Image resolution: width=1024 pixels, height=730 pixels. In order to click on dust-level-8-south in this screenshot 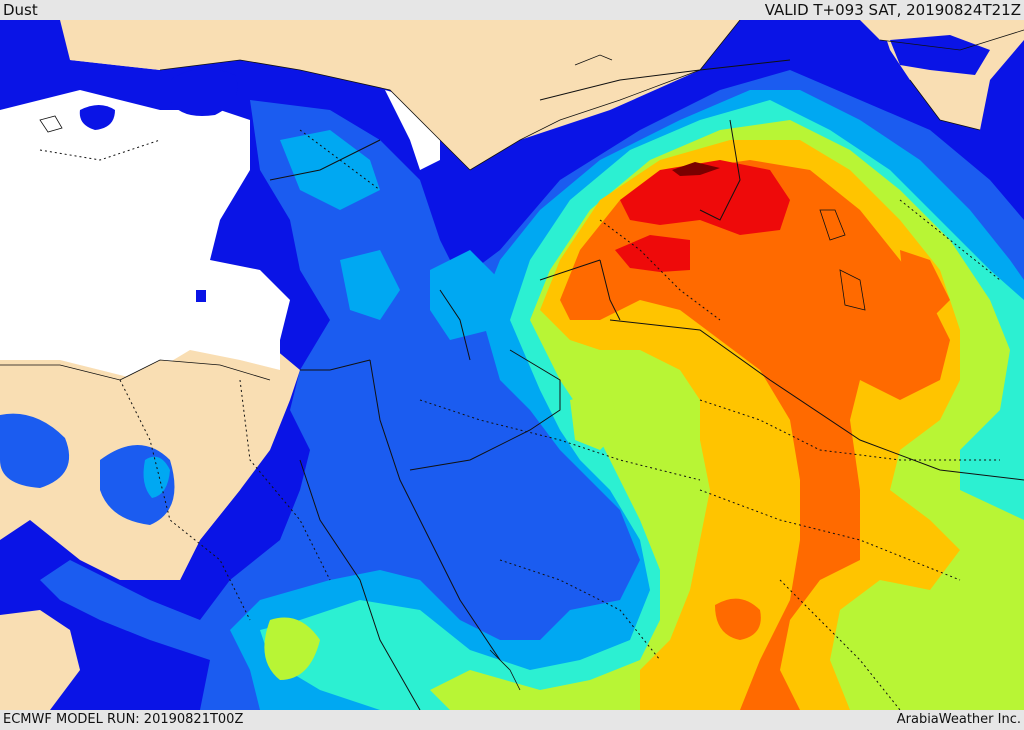, I will do `click(652, 253)`.